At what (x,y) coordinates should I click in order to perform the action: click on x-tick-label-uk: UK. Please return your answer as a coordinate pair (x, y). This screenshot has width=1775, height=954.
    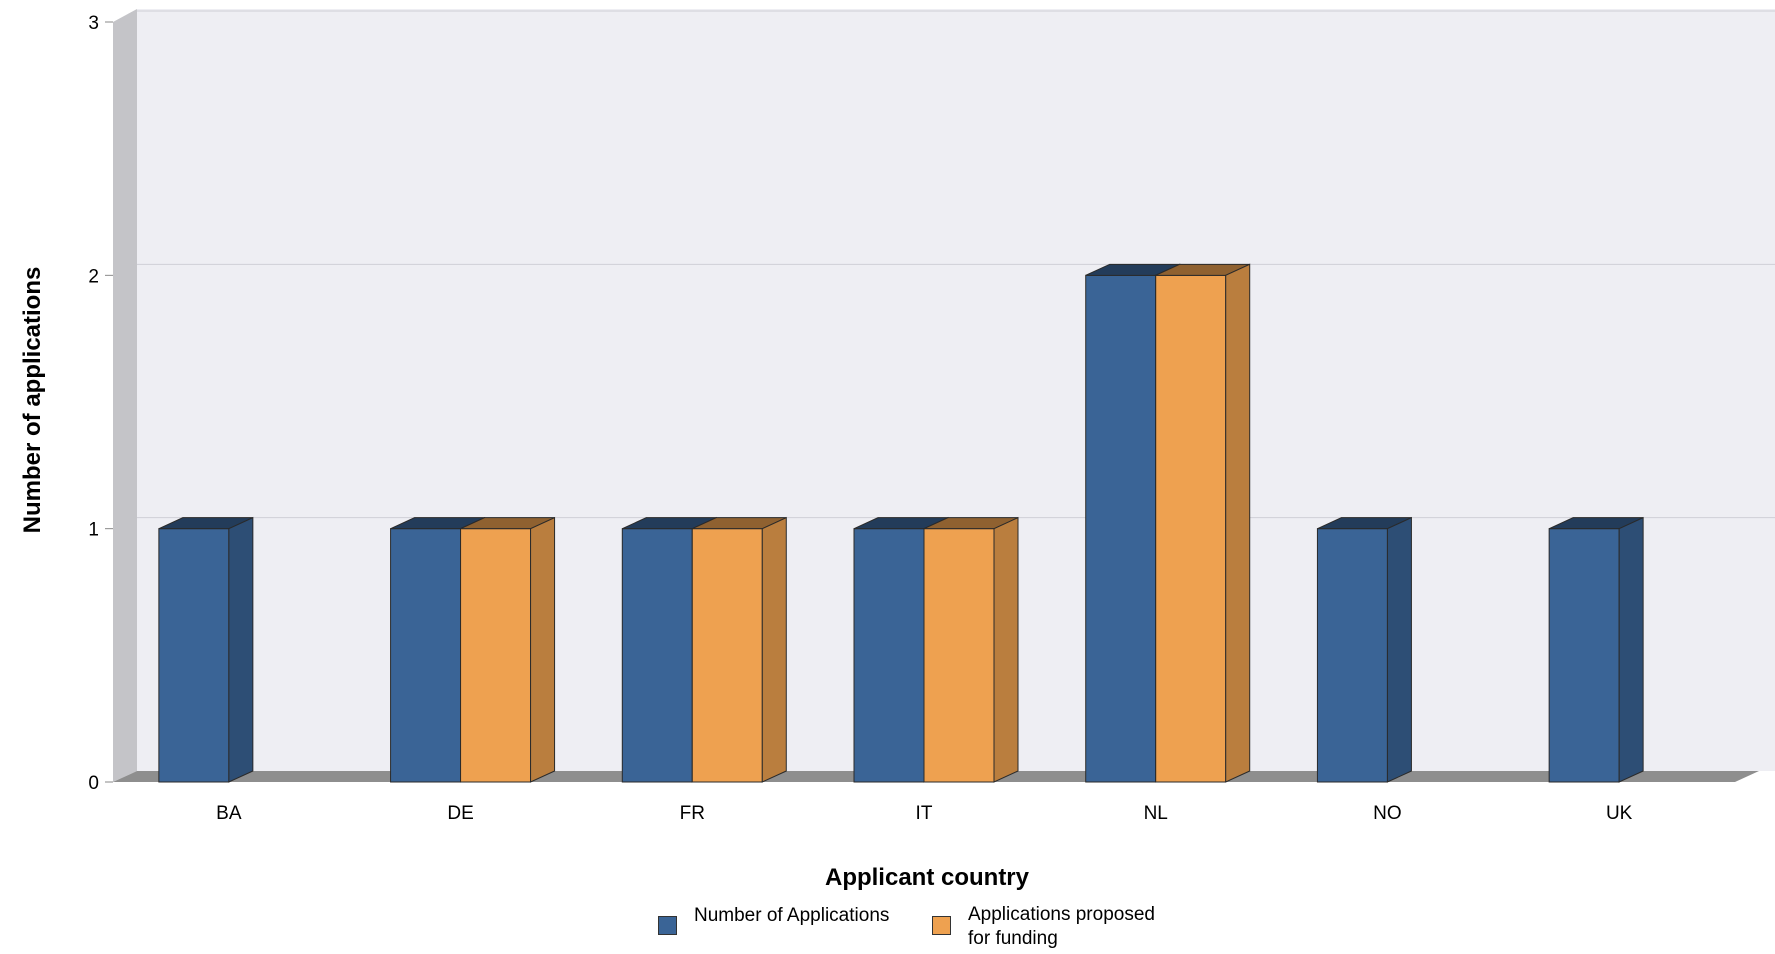
    Looking at the image, I should click on (1619, 813).